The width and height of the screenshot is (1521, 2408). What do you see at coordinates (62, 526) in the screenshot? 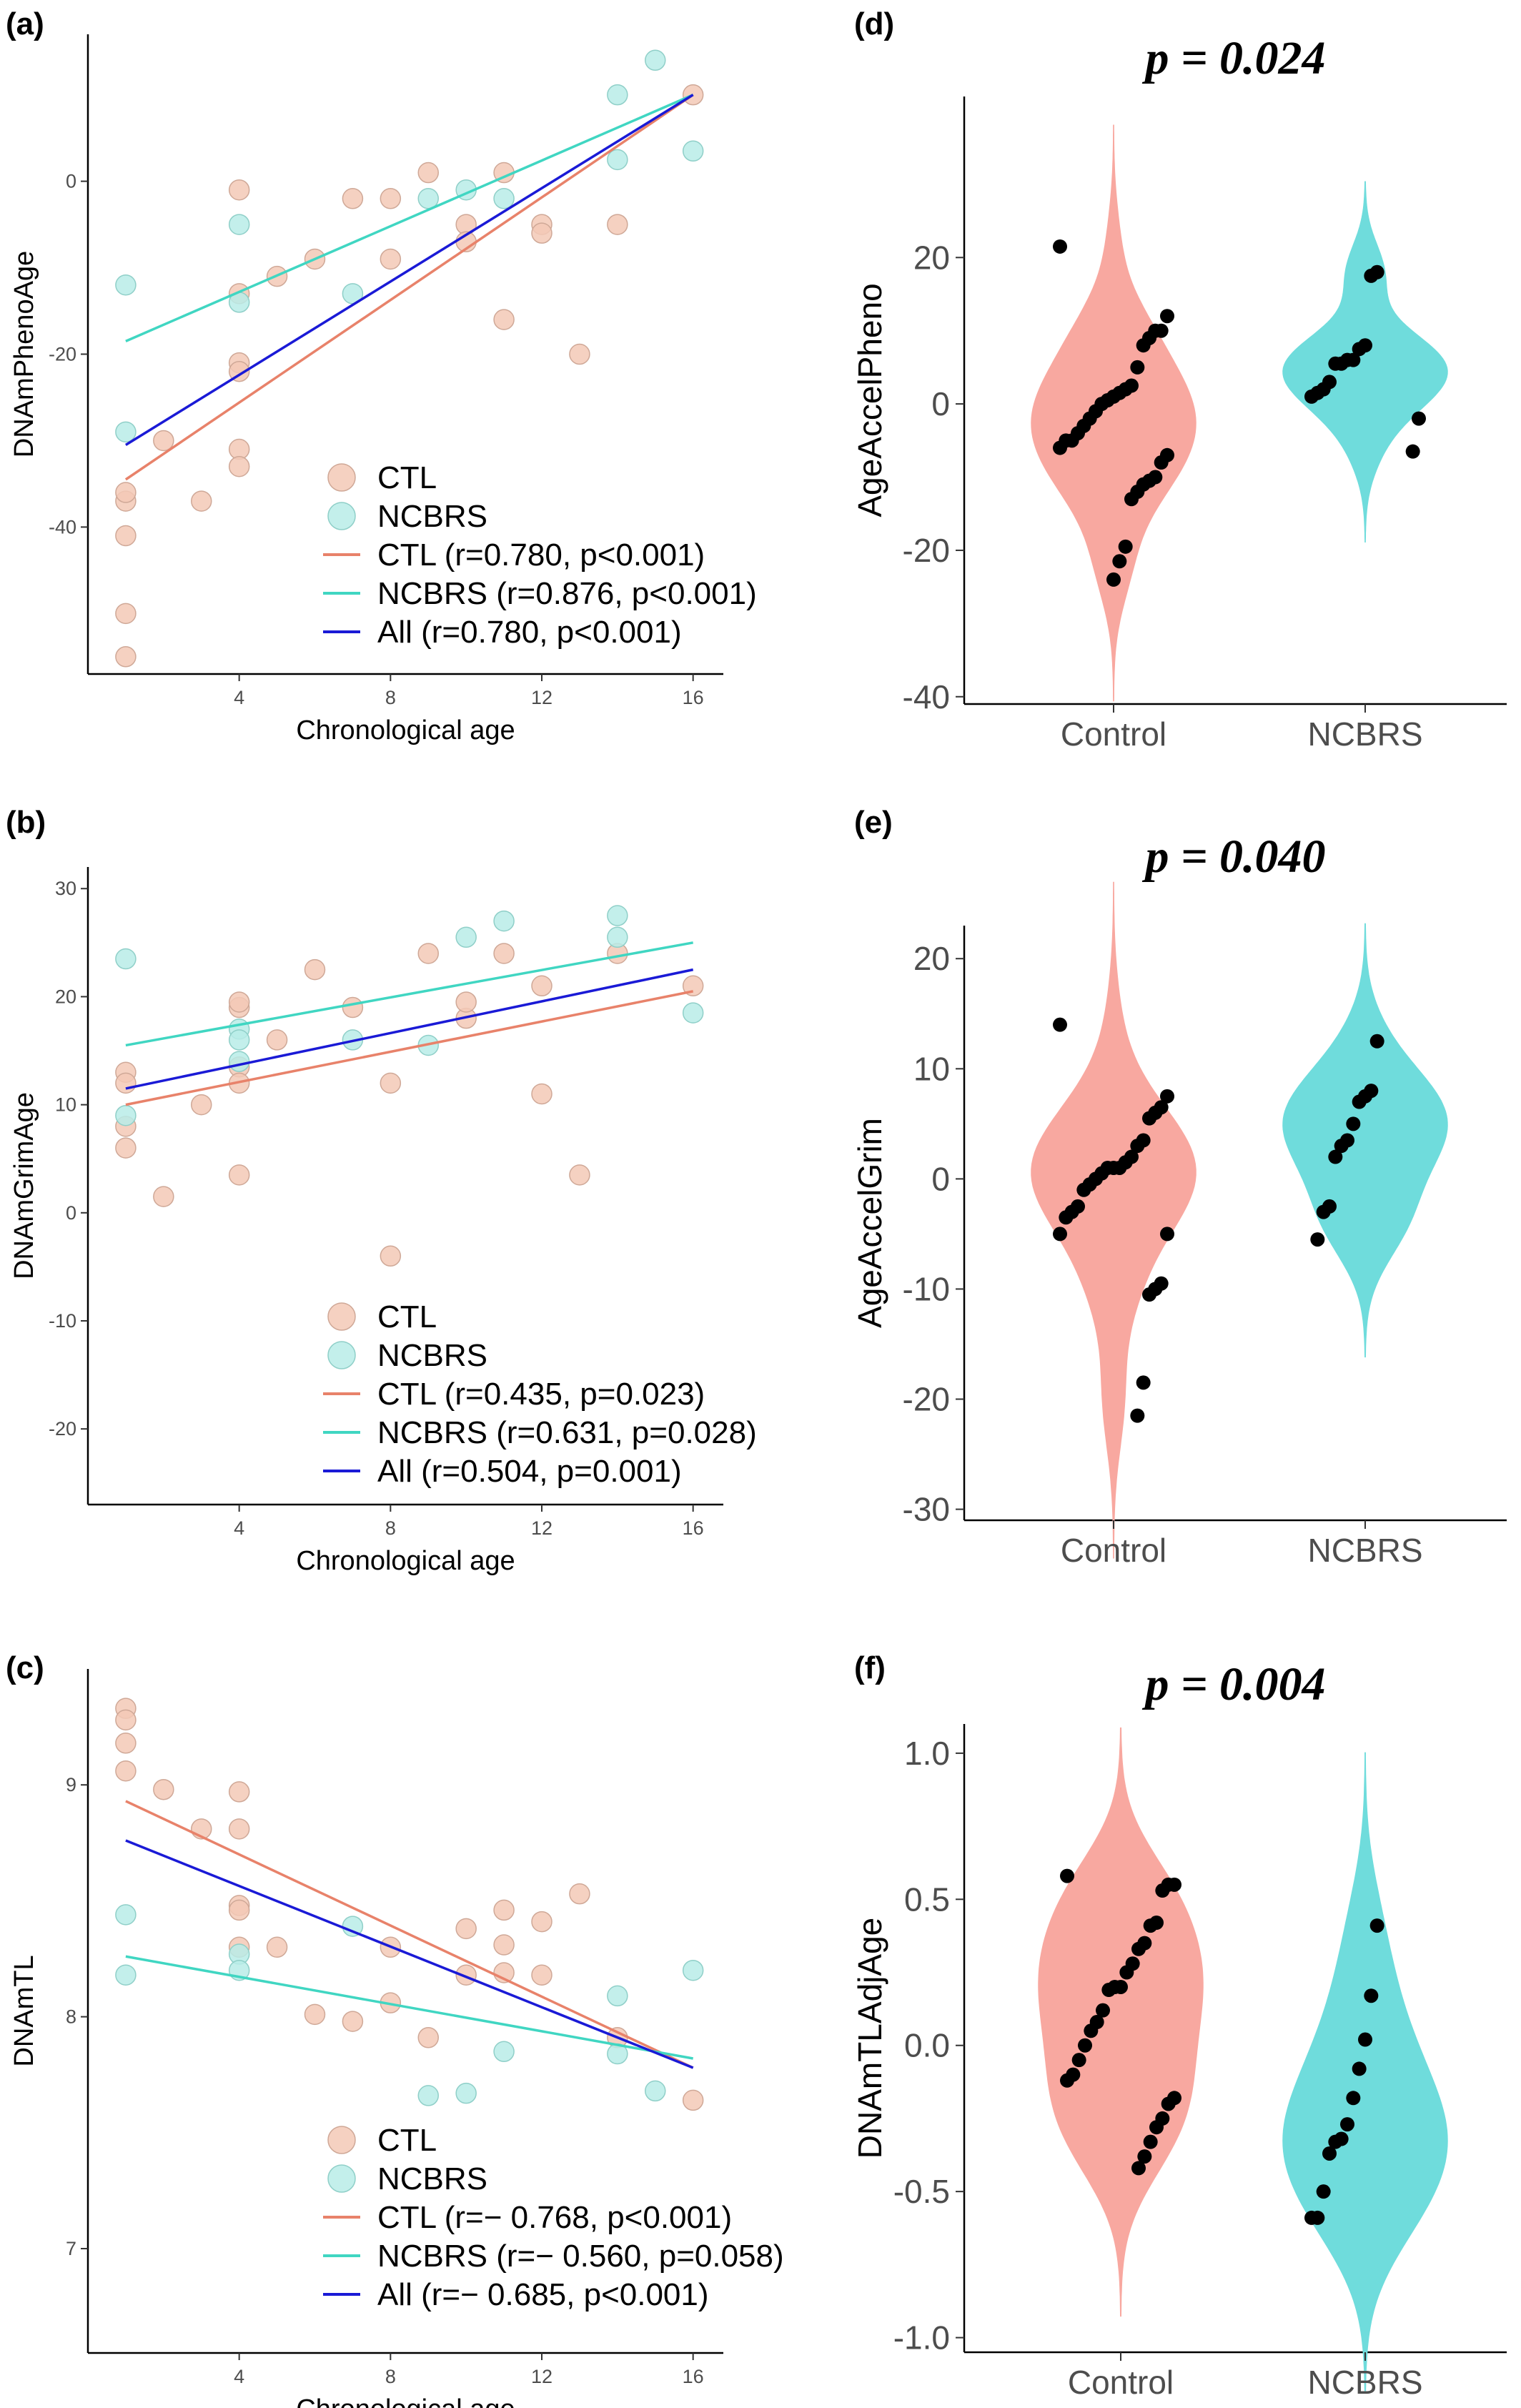
I see `y-tick-label: -40` at bounding box center [62, 526].